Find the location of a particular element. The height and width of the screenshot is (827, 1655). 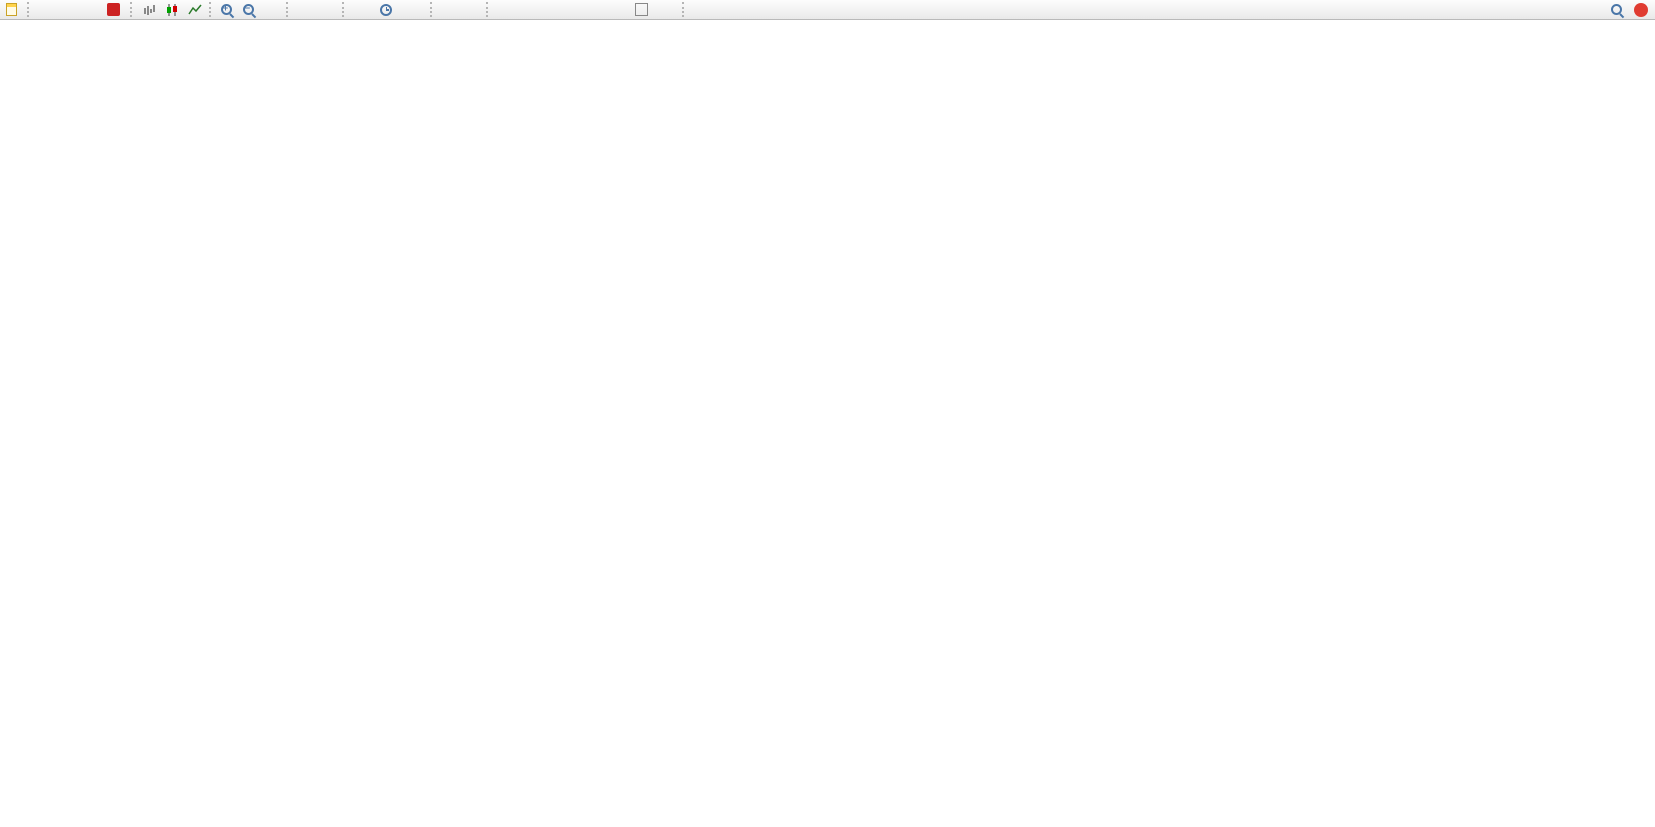

signals-button is located at coordinates (91, 10).